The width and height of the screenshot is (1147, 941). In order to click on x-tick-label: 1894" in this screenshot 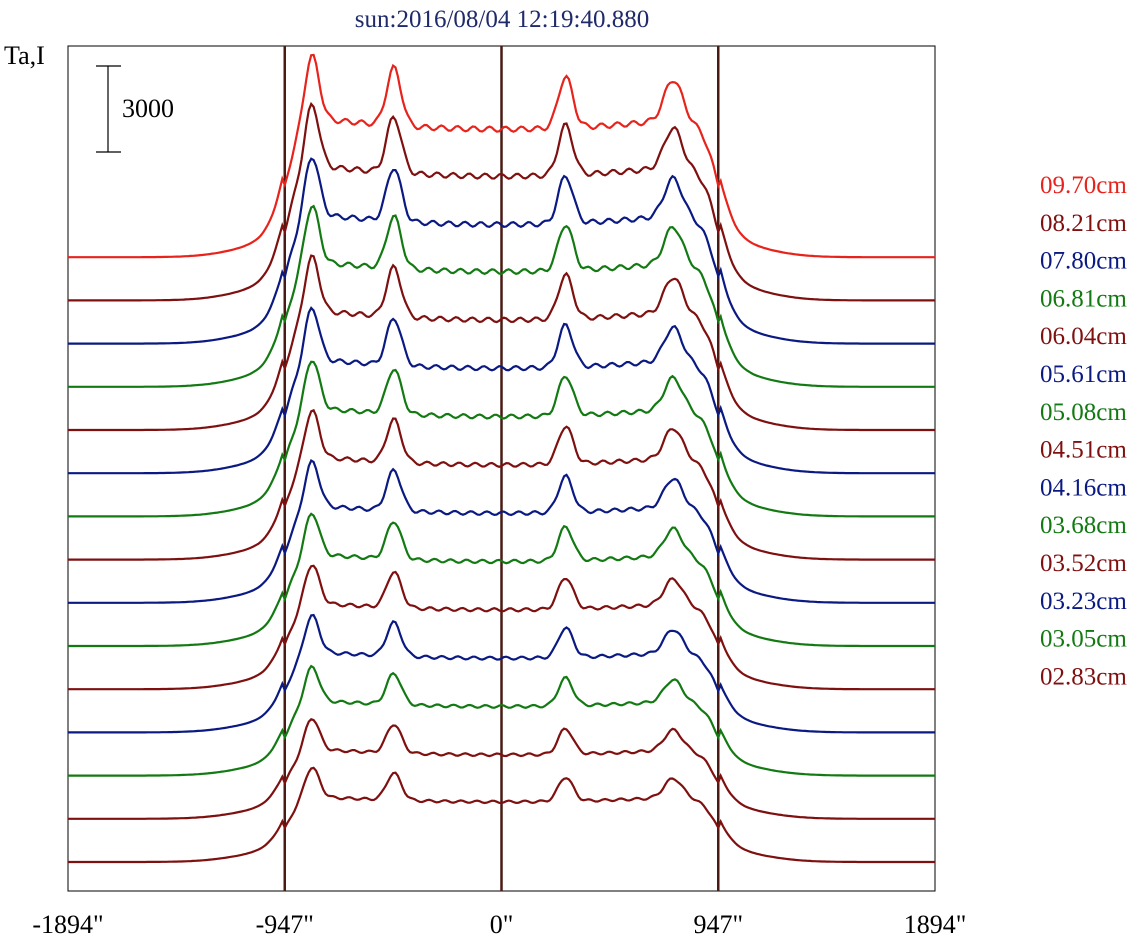, I will do `click(935, 924)`.